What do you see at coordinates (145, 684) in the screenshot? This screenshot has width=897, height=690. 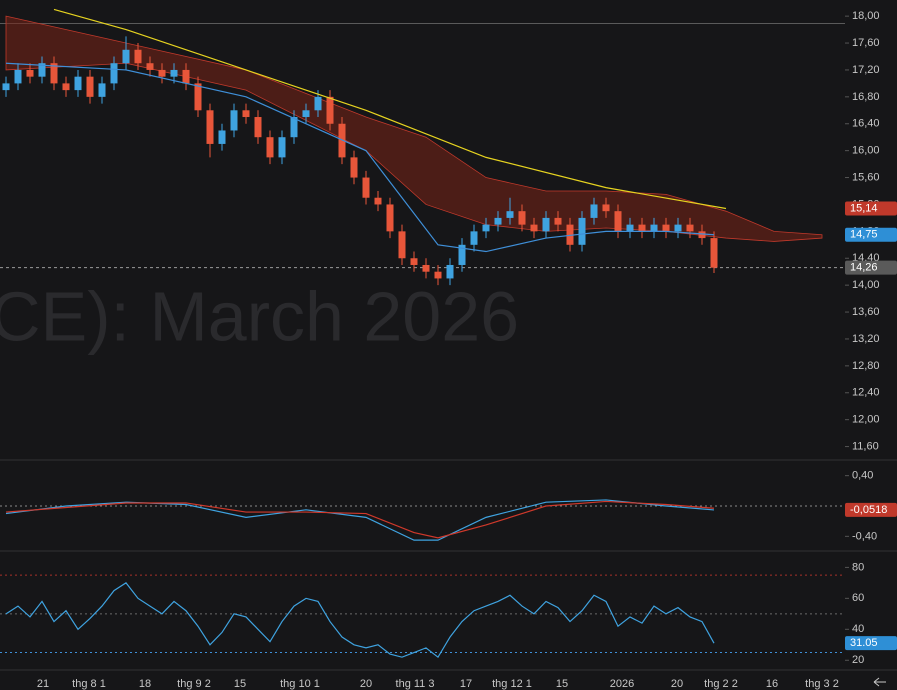 I see `x-tick-label: 18` at bounding box center [145, 684].